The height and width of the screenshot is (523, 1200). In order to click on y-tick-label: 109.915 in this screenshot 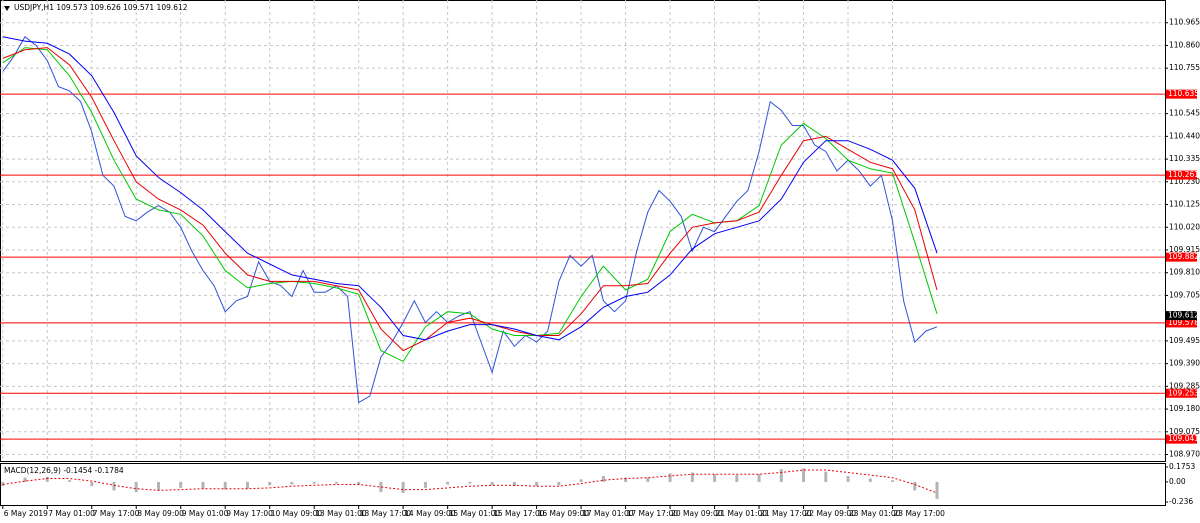, I will do `click(1184, 249)`.